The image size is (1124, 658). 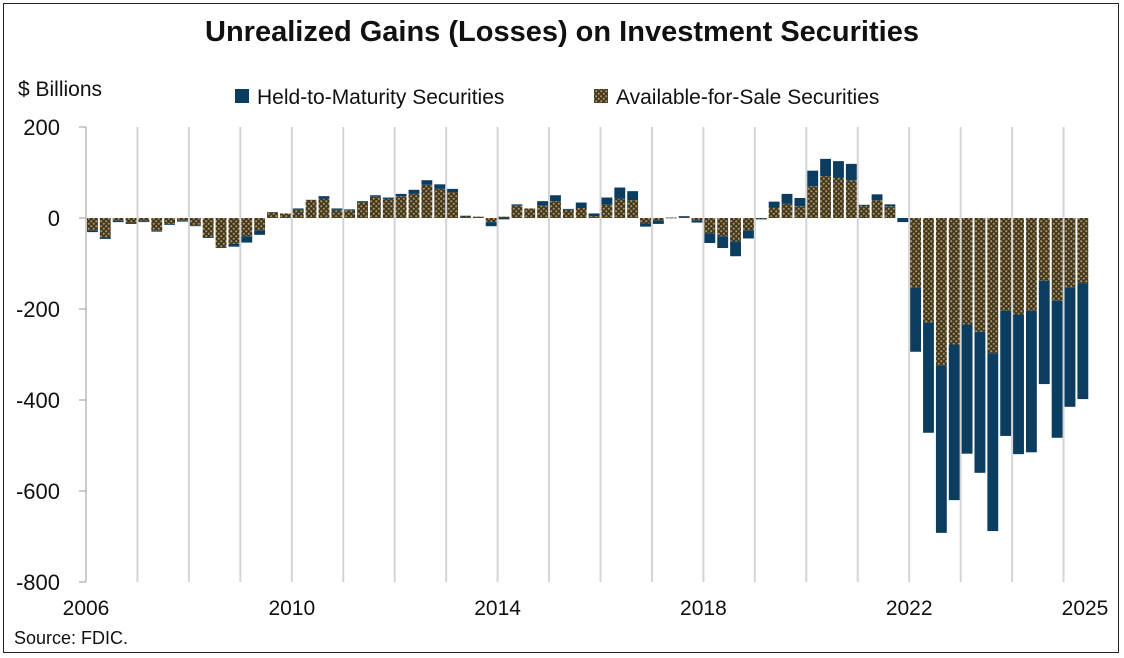 What do you see at coordinates (60, 89) in the screenshot?
I see `y-axis-label: $ Billions` at bounding box center [60, 89].